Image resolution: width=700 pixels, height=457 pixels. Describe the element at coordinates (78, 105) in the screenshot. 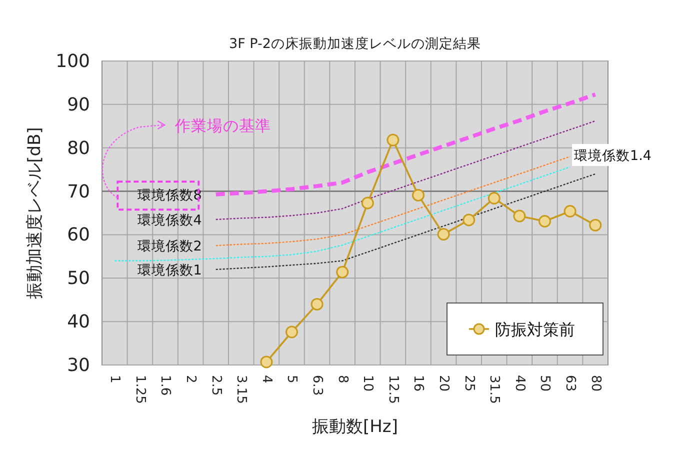

I see `y-tick-label: 90` at that location.